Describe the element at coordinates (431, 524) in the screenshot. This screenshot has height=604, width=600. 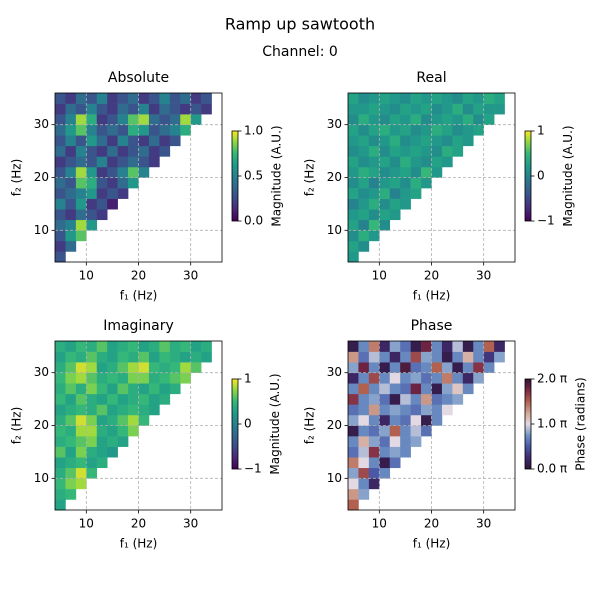
I see `x-tick-label: 20` at that location.